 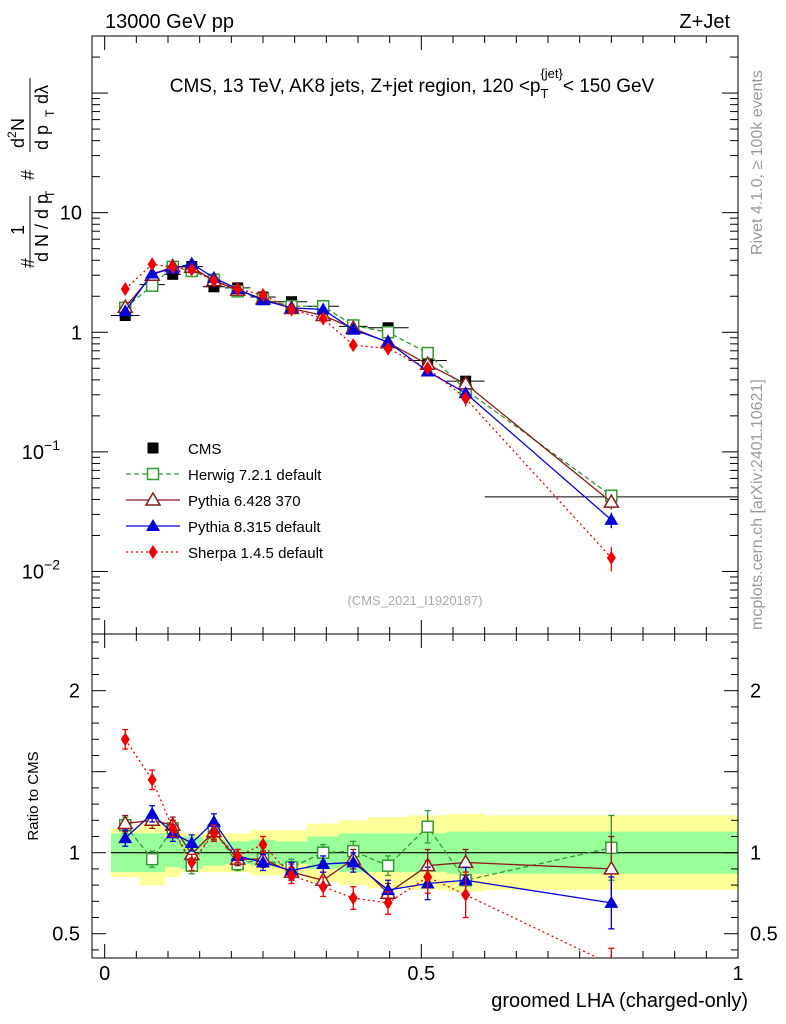 What do you see at coordinates (204, 449) in the screenshot?
I see `legend-label-cms: CMS` at bounding box center [204, 449].